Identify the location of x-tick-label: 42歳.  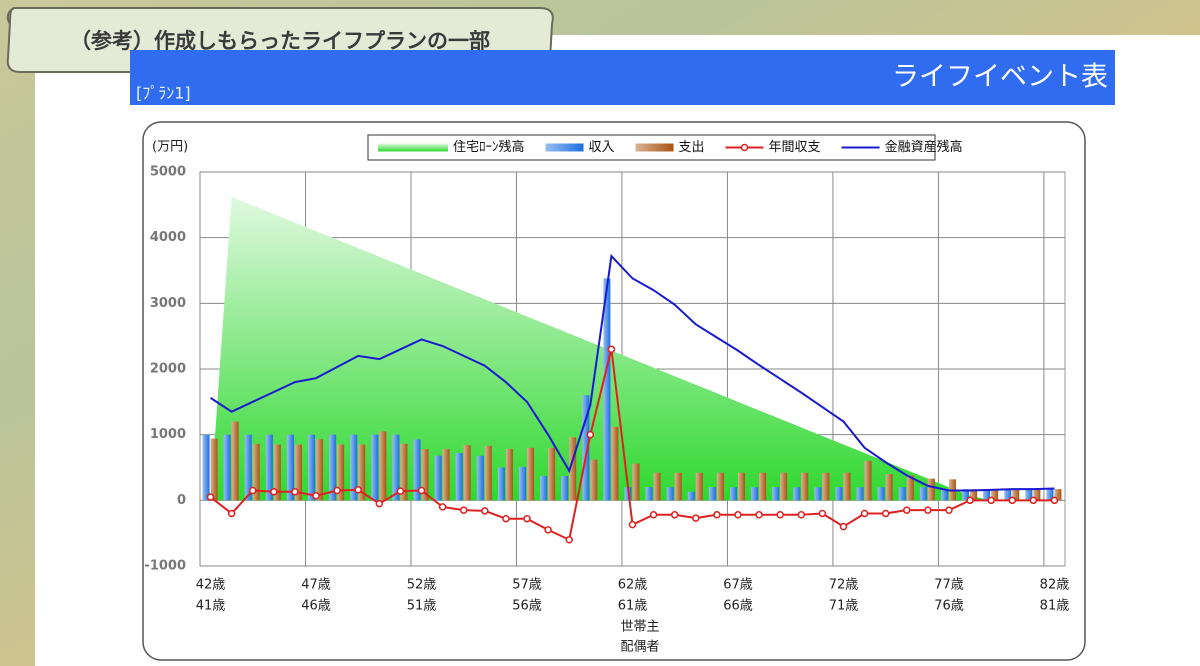
(211, 585).